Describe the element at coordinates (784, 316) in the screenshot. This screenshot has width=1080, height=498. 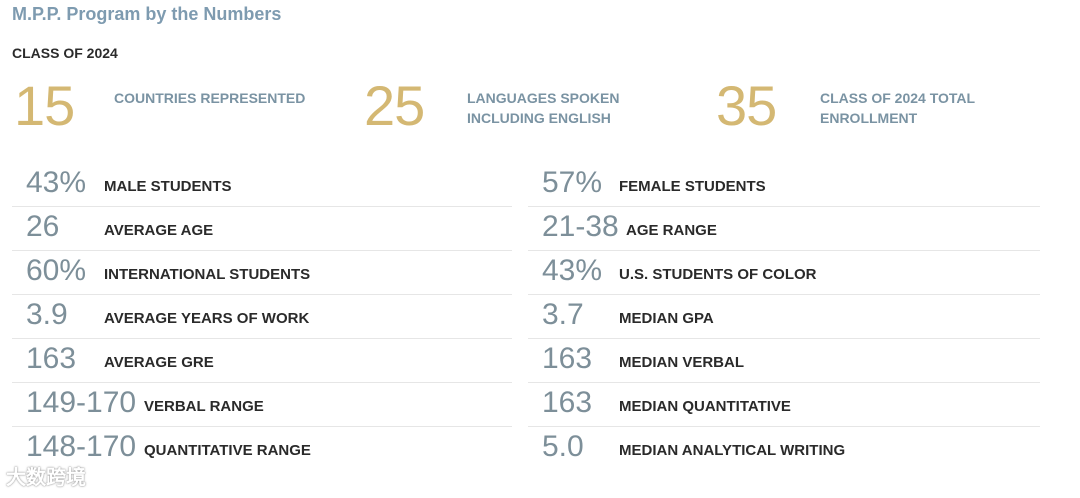
I see `stat-row-median-gpa: 3.7 MEDIAN GPA` at that location.